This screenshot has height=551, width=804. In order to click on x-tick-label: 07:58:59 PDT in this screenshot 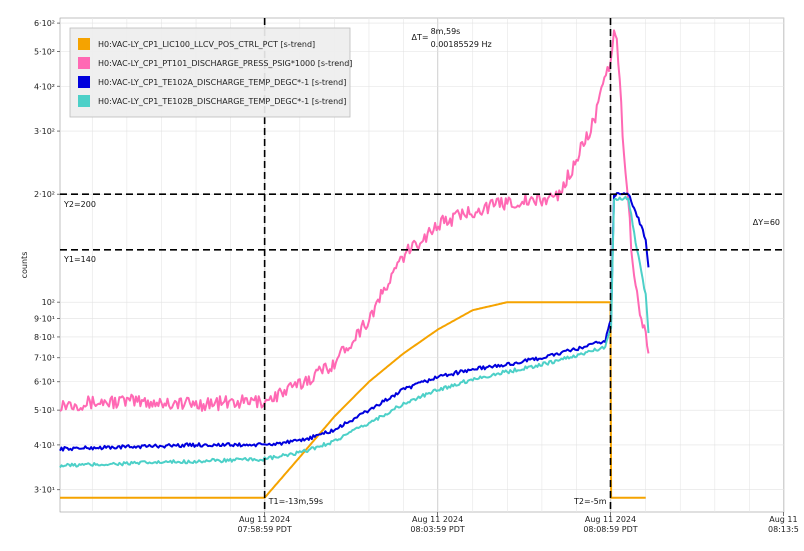, I will do `click(264, 529)`.